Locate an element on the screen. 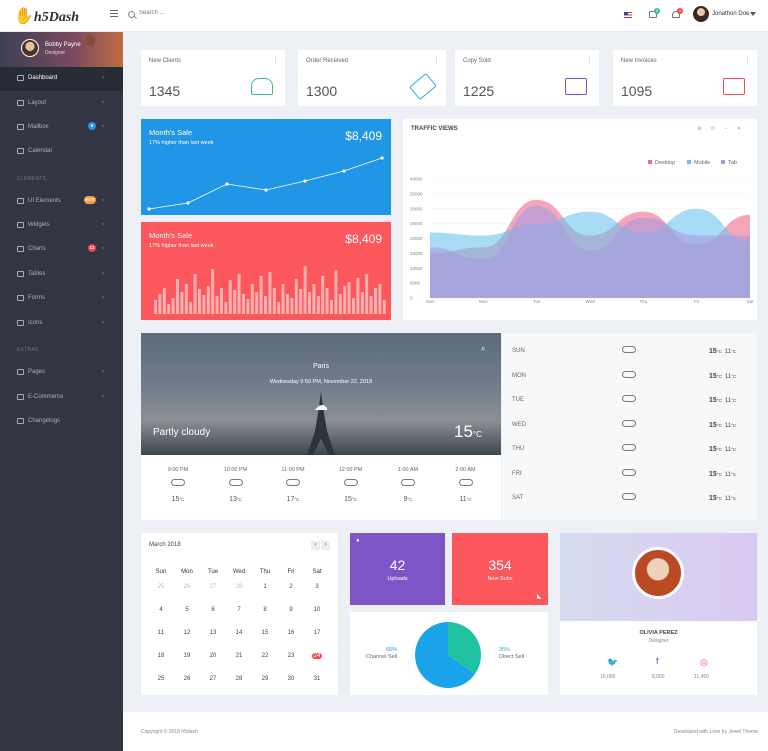 Image resolution: width=768 pixels, height=751 pixels. mail-icon is located at coordinates (653, 14).